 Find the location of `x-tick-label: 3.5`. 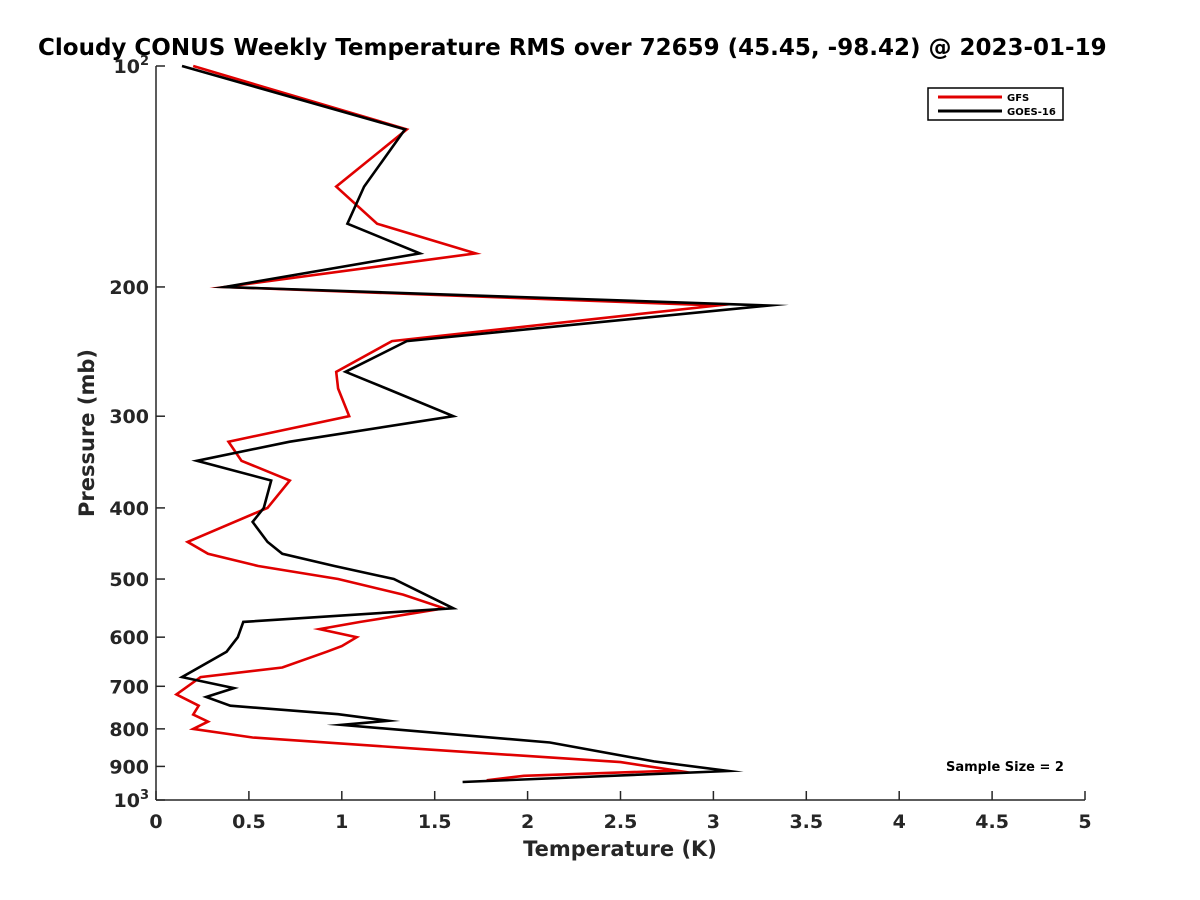

x-tick-label: 3.5 is located at coordinates (806, 822).